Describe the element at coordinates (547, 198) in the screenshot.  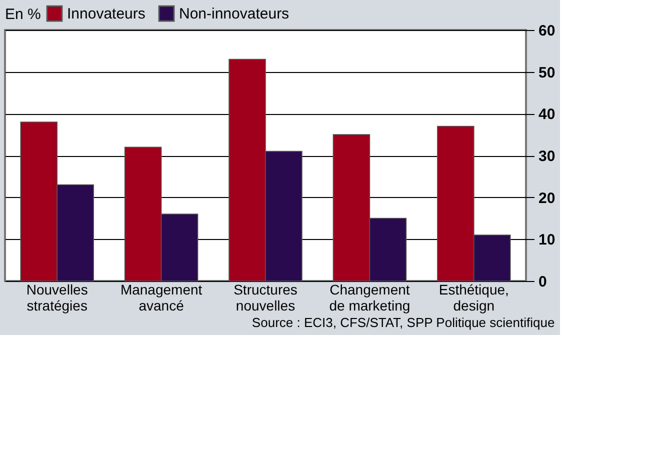
I see `y-tick-label: 20` at that location.